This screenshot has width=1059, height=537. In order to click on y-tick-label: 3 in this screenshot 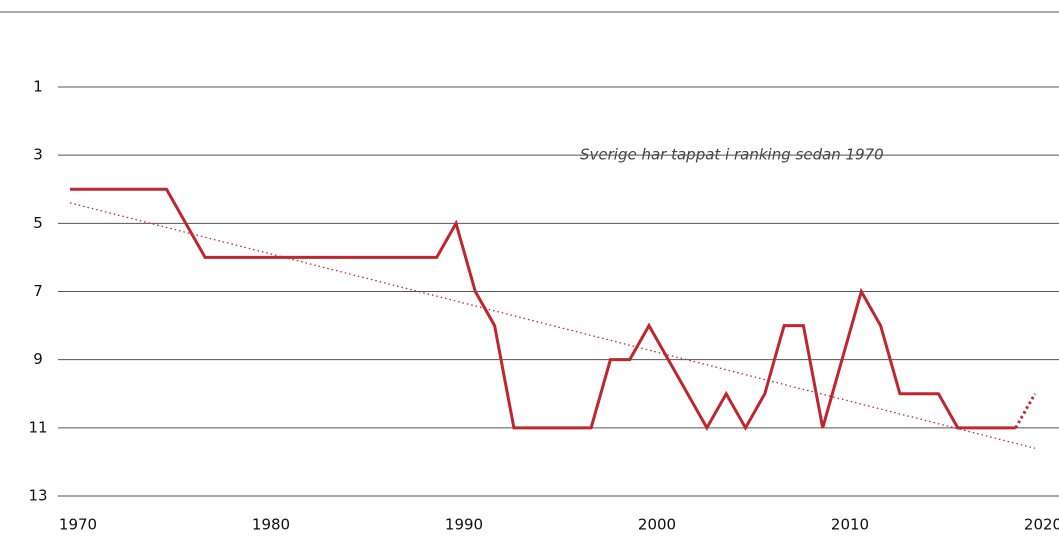, I will do `click(38, 155)`.